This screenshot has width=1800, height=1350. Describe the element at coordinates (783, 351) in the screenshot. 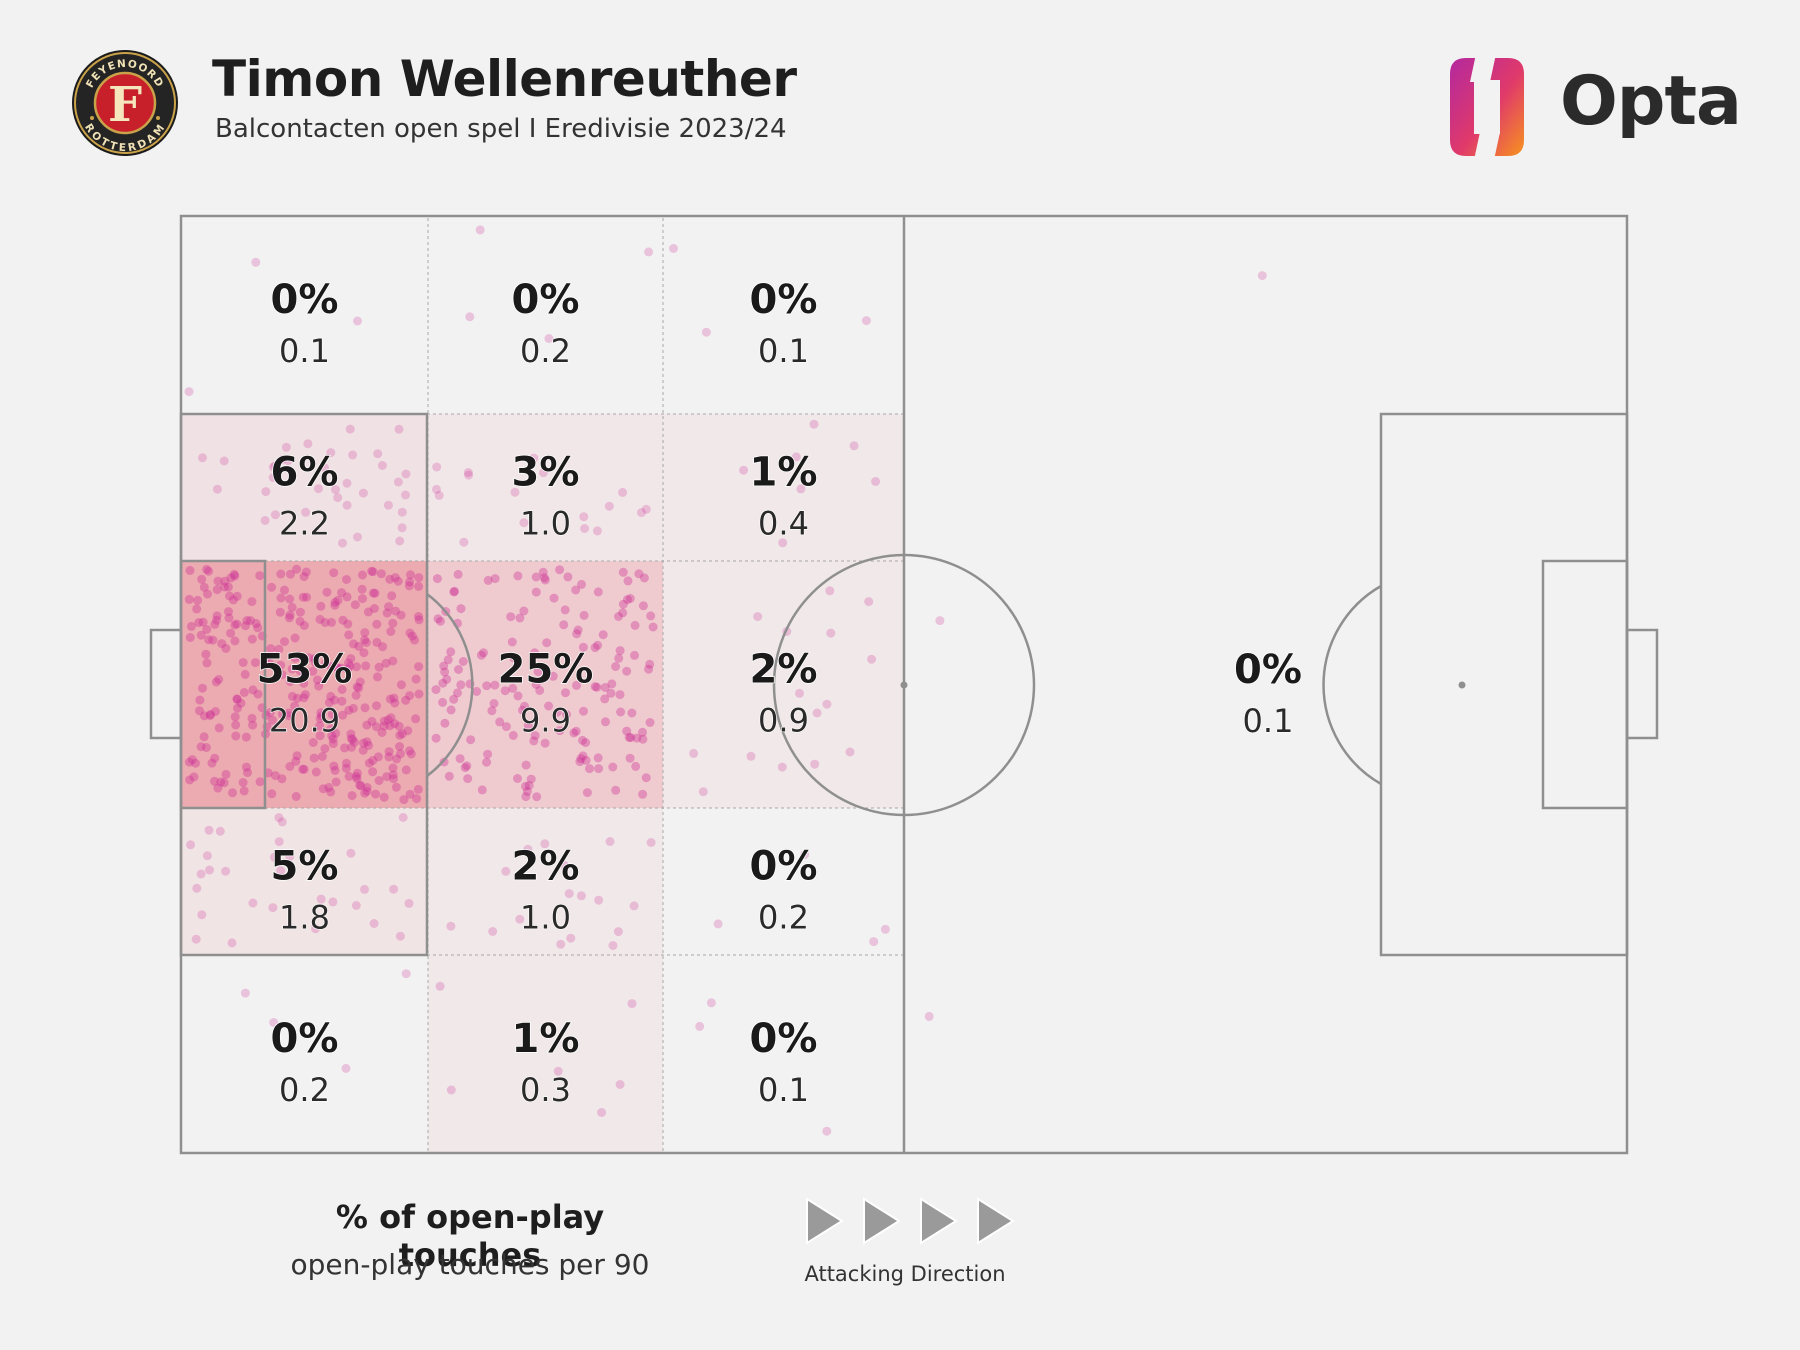

I see `zone-per90-label: 0.1` at that location.